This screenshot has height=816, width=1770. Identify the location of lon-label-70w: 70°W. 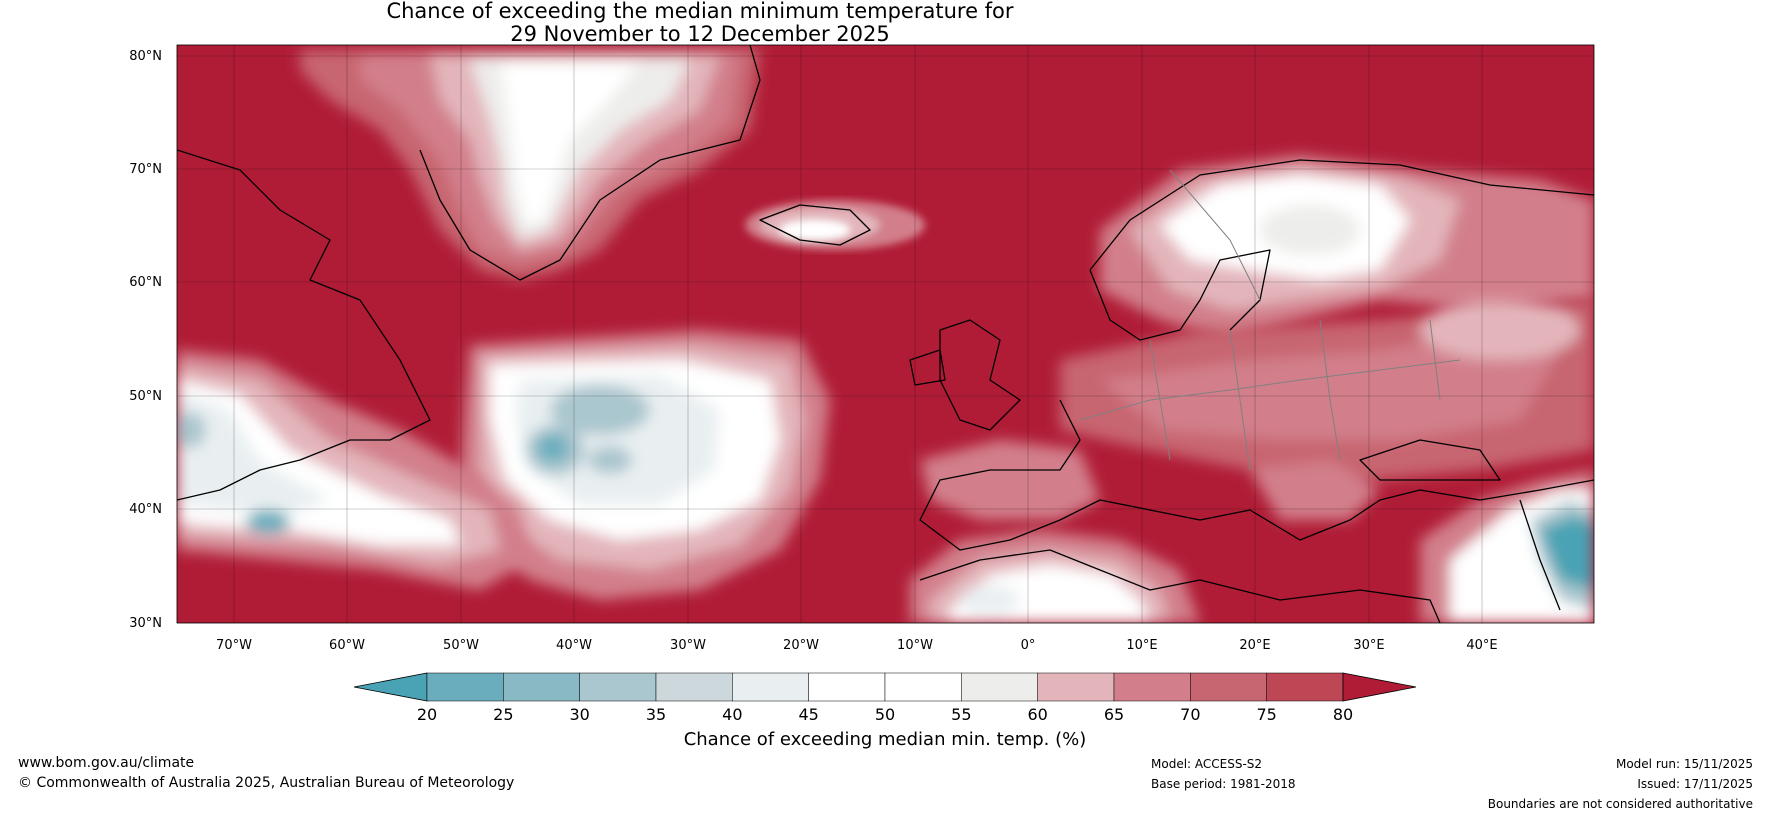
(234, 645).